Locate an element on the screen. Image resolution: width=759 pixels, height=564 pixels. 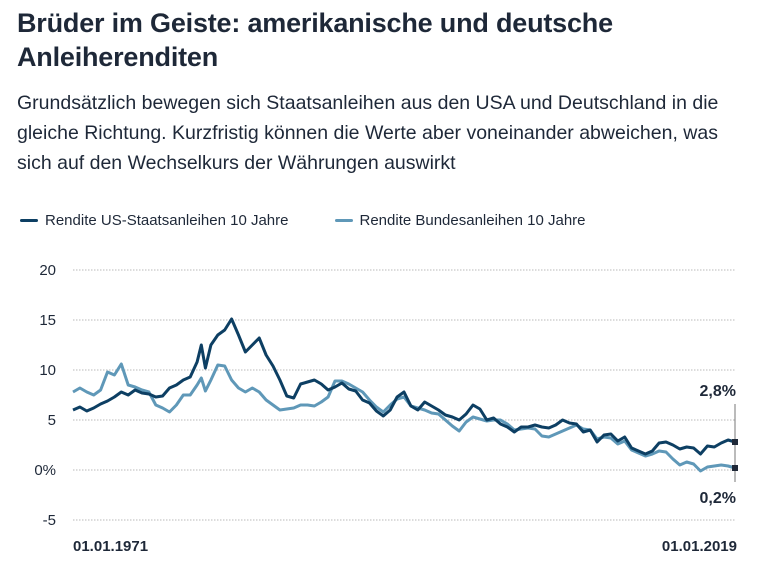
end-marker-us is located at coordinates (735, 442).